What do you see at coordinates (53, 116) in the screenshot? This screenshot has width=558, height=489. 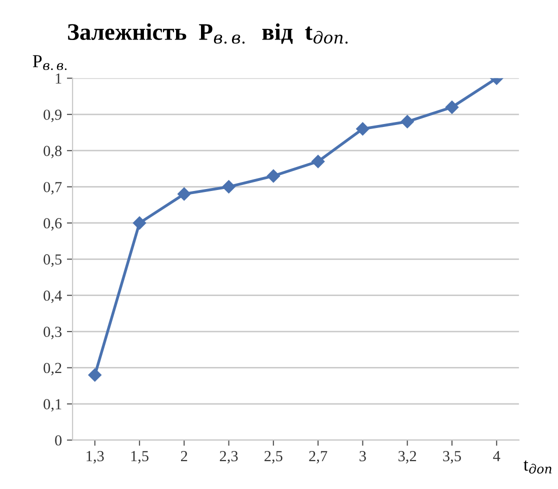 I see `y-tick-label: 0,9` at bounding box center [53, 116].